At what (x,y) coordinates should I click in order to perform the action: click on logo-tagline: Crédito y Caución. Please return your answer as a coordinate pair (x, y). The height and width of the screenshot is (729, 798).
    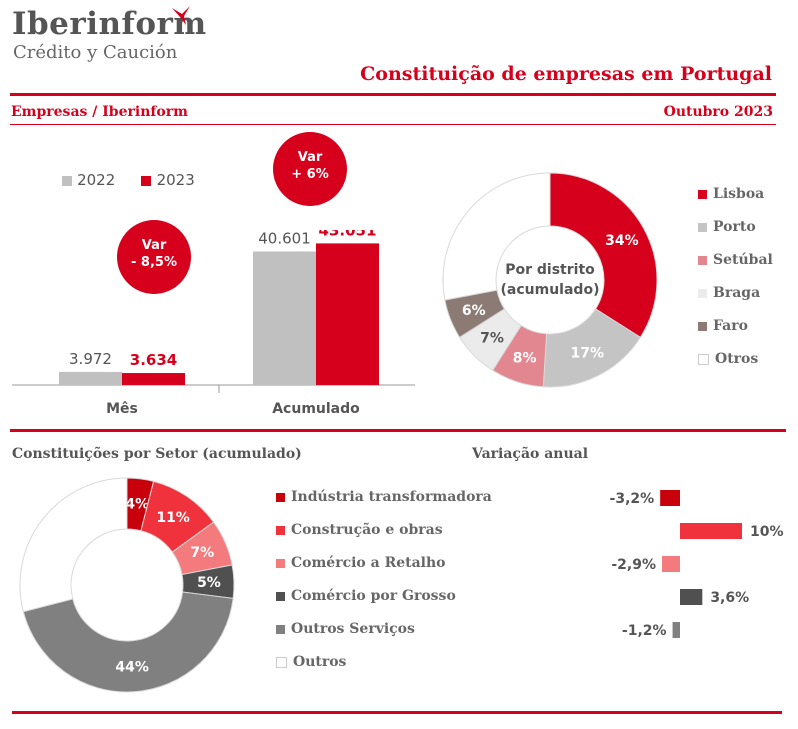
    Looking at the image, I should click on (95, 52).